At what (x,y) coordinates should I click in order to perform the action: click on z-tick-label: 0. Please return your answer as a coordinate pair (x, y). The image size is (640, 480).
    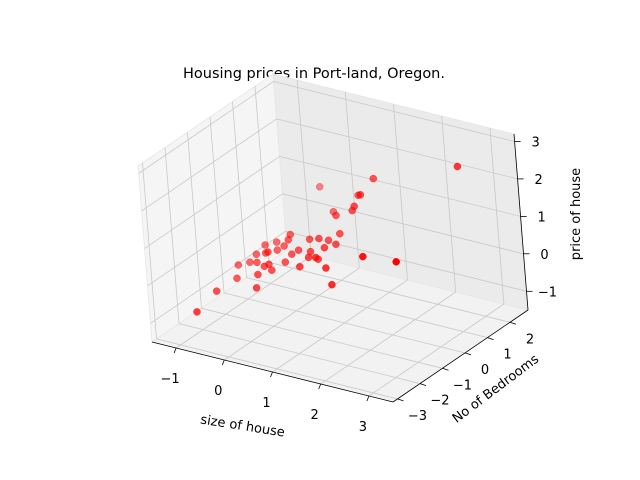
    Looking at the image, I should click on (544, 255).